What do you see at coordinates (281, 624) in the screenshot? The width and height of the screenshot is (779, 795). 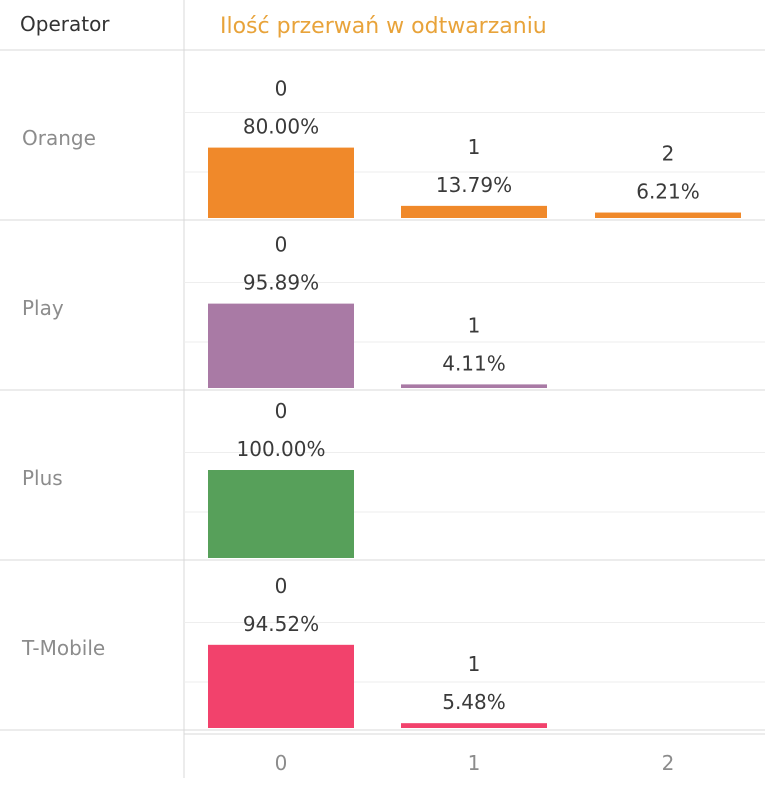 I see `bar-value-label: 94.52%` at bounding box center [281, 624].